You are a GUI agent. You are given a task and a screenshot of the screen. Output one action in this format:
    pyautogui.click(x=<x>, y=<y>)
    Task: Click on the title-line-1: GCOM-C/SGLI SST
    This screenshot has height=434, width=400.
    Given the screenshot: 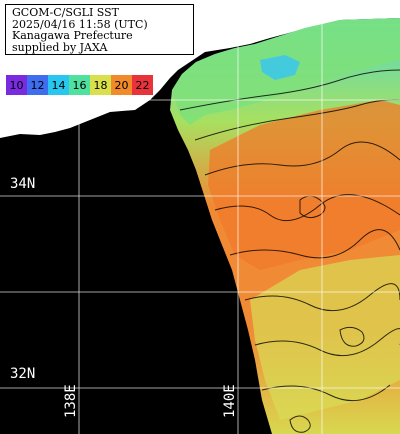 What is the action you would take?
    pyautogui.click(x=66, y=12)
    